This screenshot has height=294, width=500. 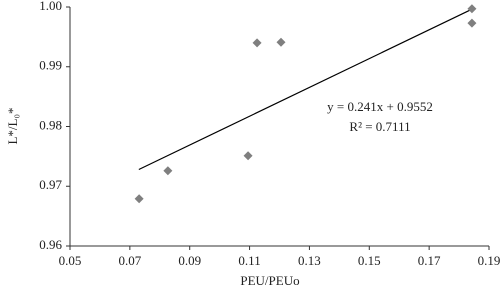 What do you see at coordinates (369, 260) in the screenshot?
I see `x-tick-label: 0.15` at bounding box center [369, 260].